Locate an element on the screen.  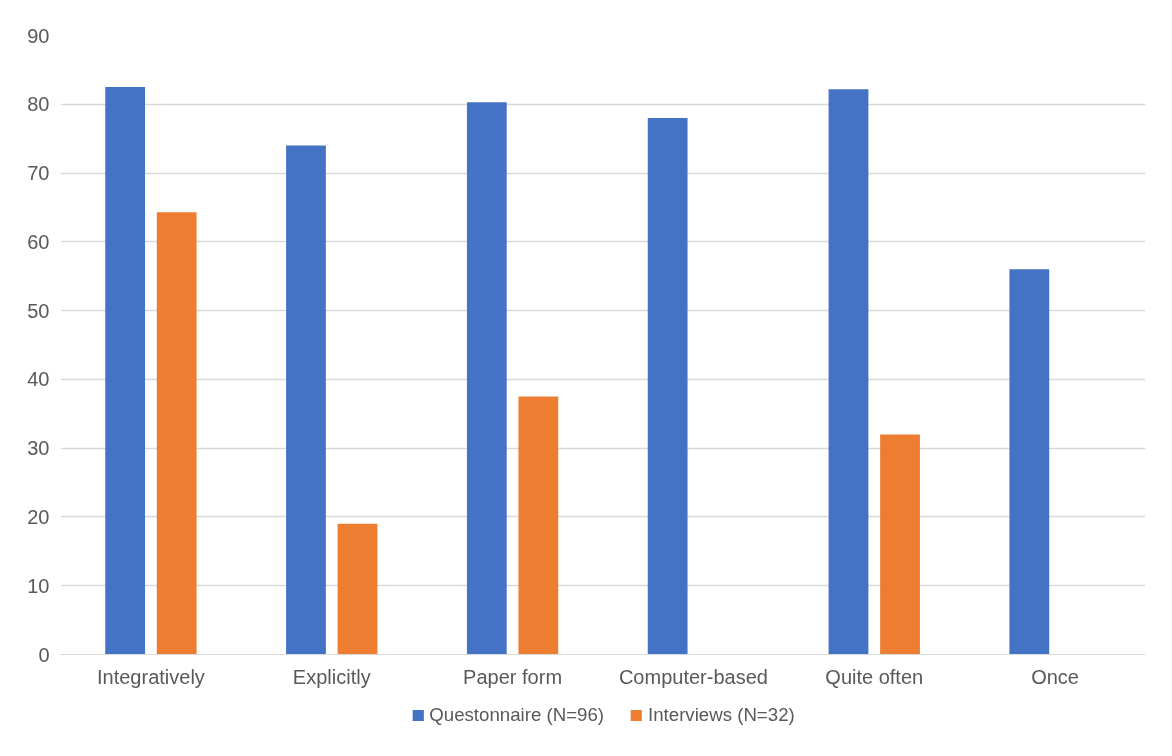
y-tick-label: 70 is located at coordinates (38, 173).